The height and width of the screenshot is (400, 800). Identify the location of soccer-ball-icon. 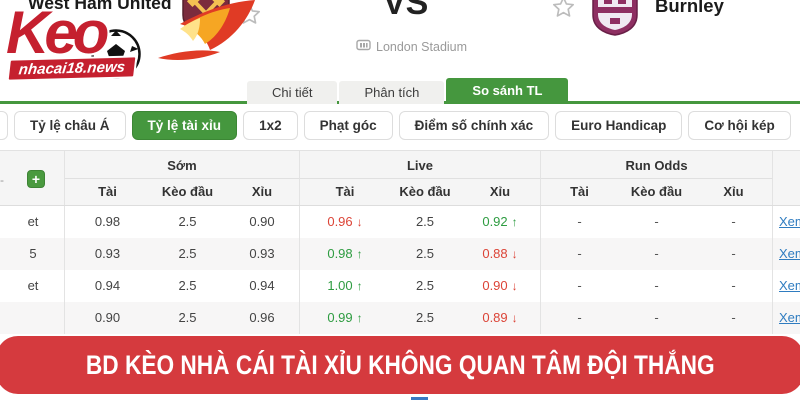
(116, 56).